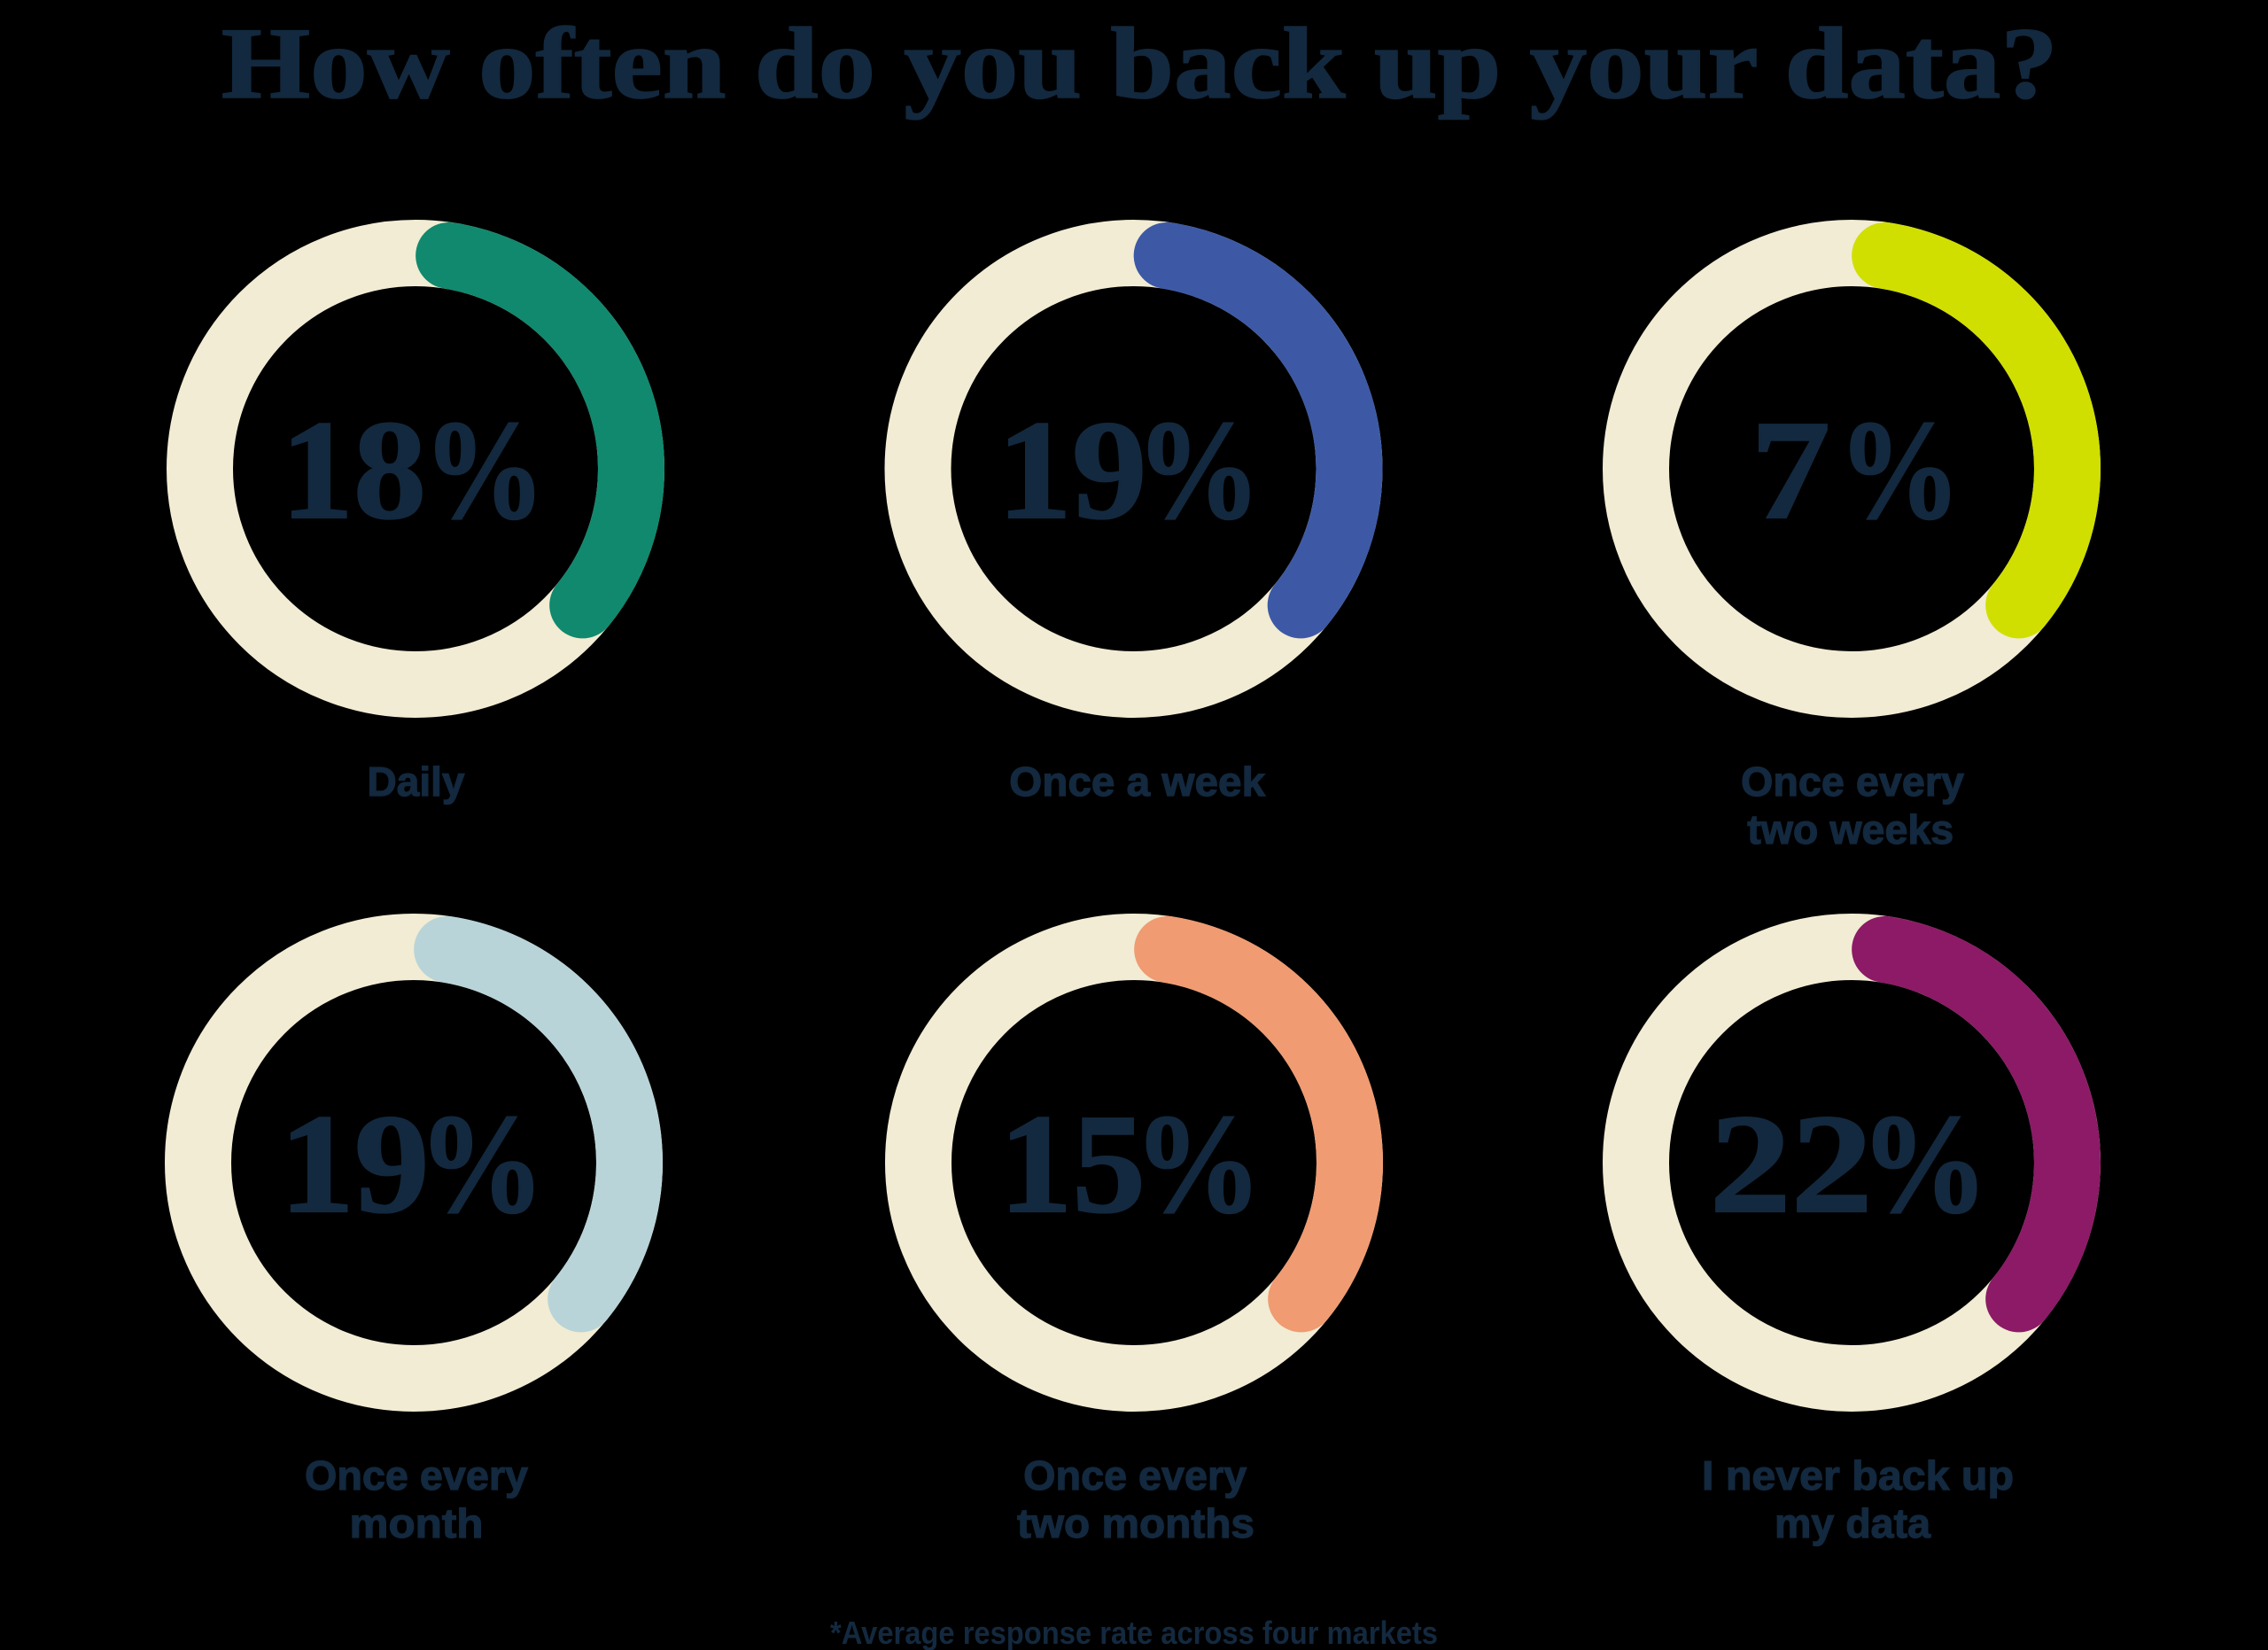 This screenshot has width=2268, height=1650. What do you see at coordinates (416, 782) in the screenshot?
I see `svg-text: Daily` at bounding box center [416, 782].